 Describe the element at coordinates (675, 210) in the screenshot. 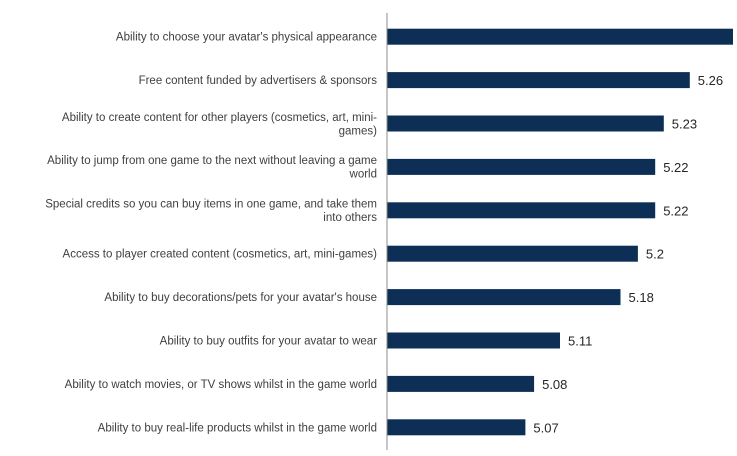

I see `value-label-5: 5.22` at that location.